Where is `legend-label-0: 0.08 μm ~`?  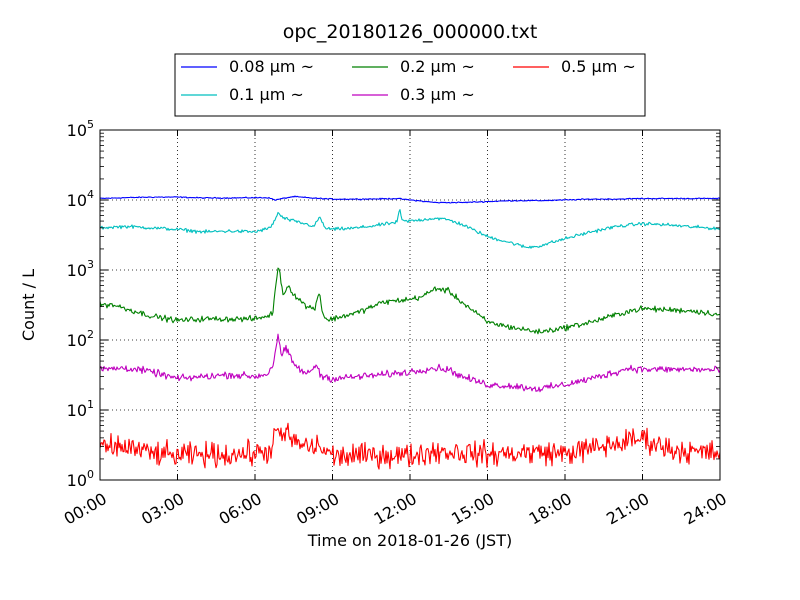 legend-label-0: 0.08 μm ~ is located at coordinates (271, 66).